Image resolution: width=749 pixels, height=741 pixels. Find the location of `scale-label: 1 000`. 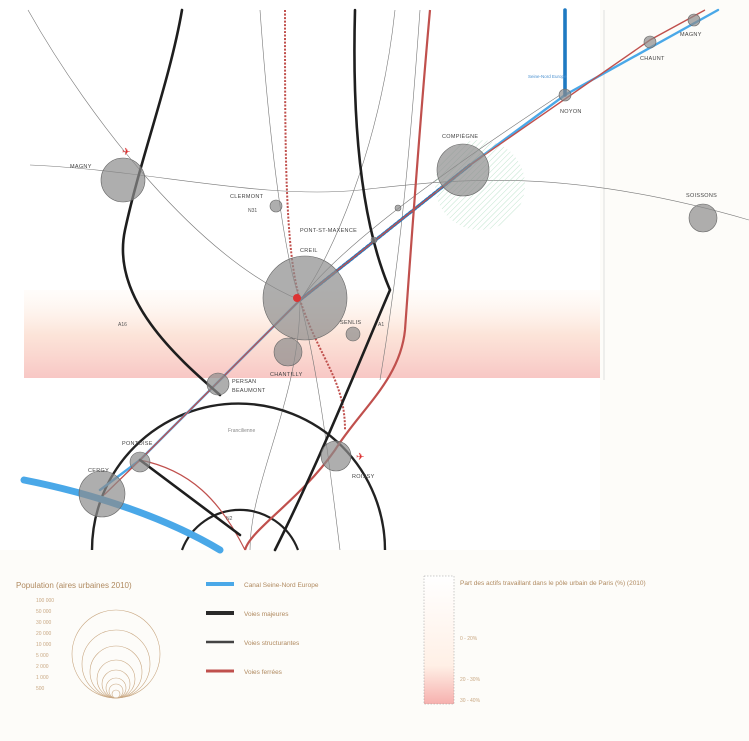

scale-label: 1 000 is located at coordinates (42, 678).